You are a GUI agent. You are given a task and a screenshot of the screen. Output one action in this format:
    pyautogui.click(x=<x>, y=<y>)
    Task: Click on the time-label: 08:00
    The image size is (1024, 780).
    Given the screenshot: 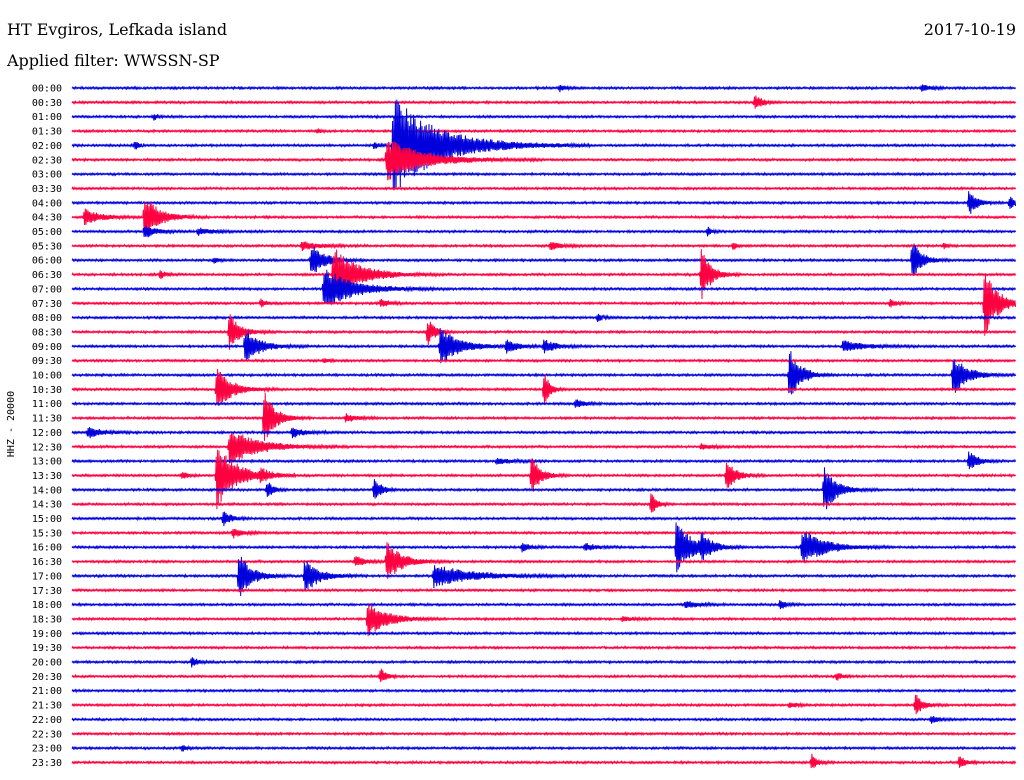 What is the action you would take?
    pyautogui.click(x=47, y=318)
    